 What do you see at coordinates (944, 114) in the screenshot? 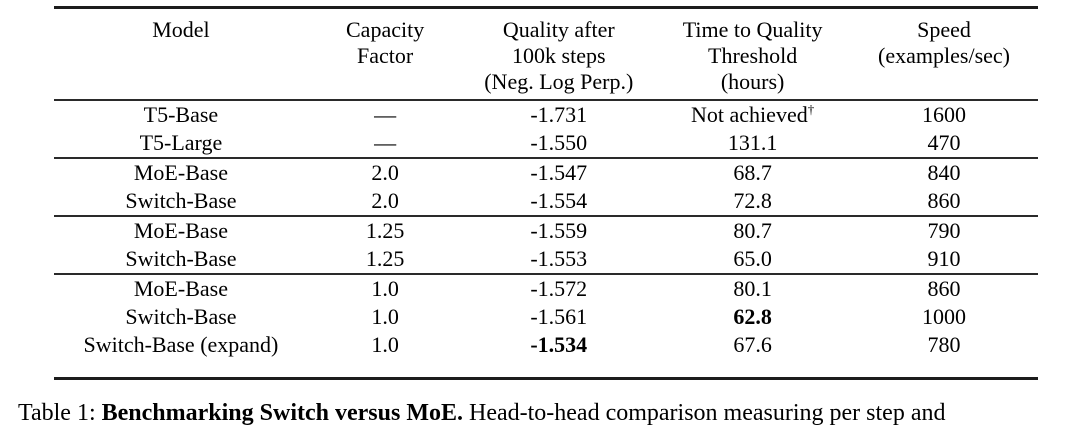
I see `speed-cell: 1600` at bounding box center [944, 114].